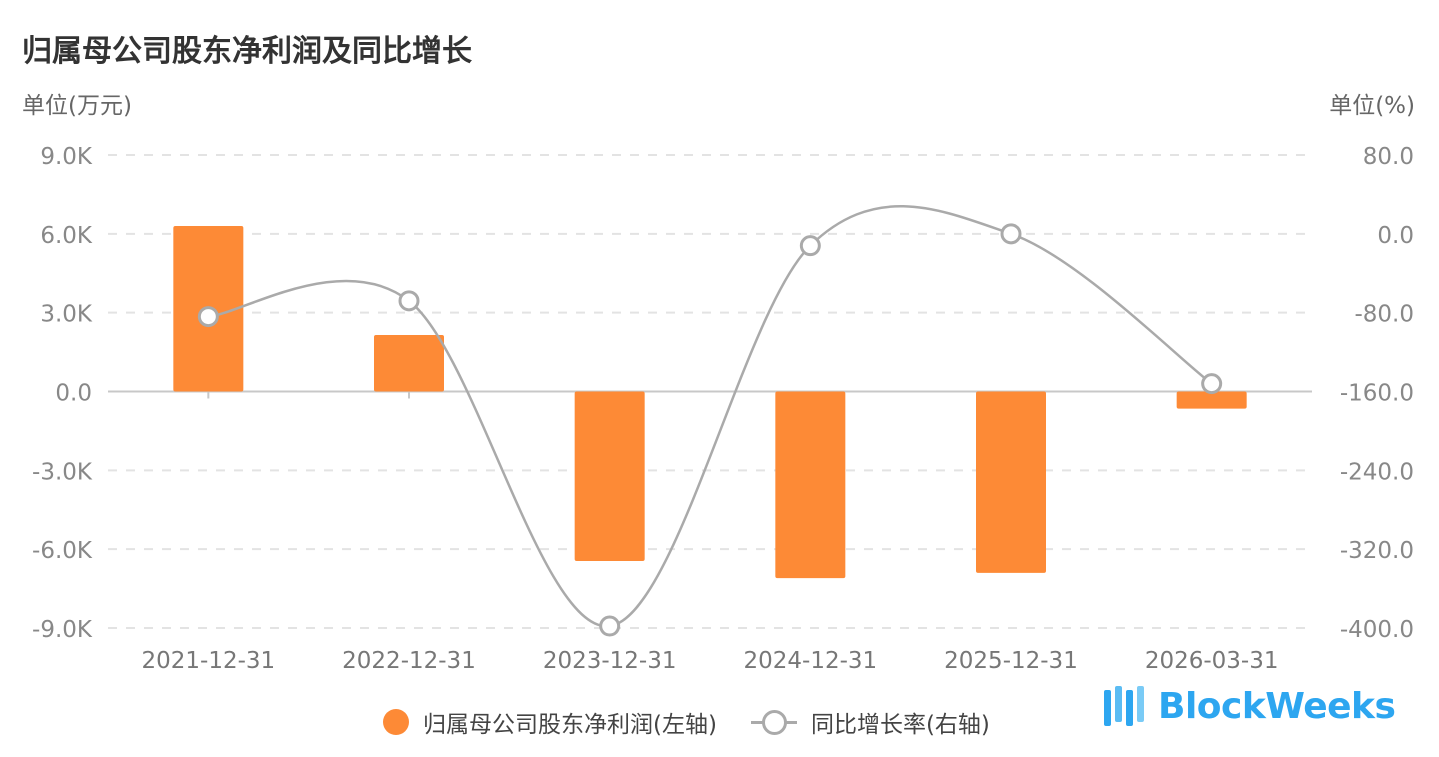  What do you see at coordinates (773, 722) in the screenshot?
I see `legend-swatch-line` at bounding box center [773, 722].